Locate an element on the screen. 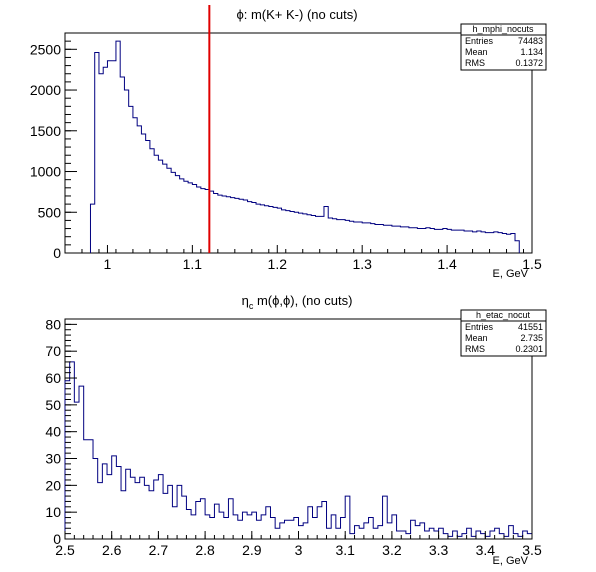 The width and height of the screenshot is (596, 572). x-tick-label: 3.1 is located at coordinates (345, 550).